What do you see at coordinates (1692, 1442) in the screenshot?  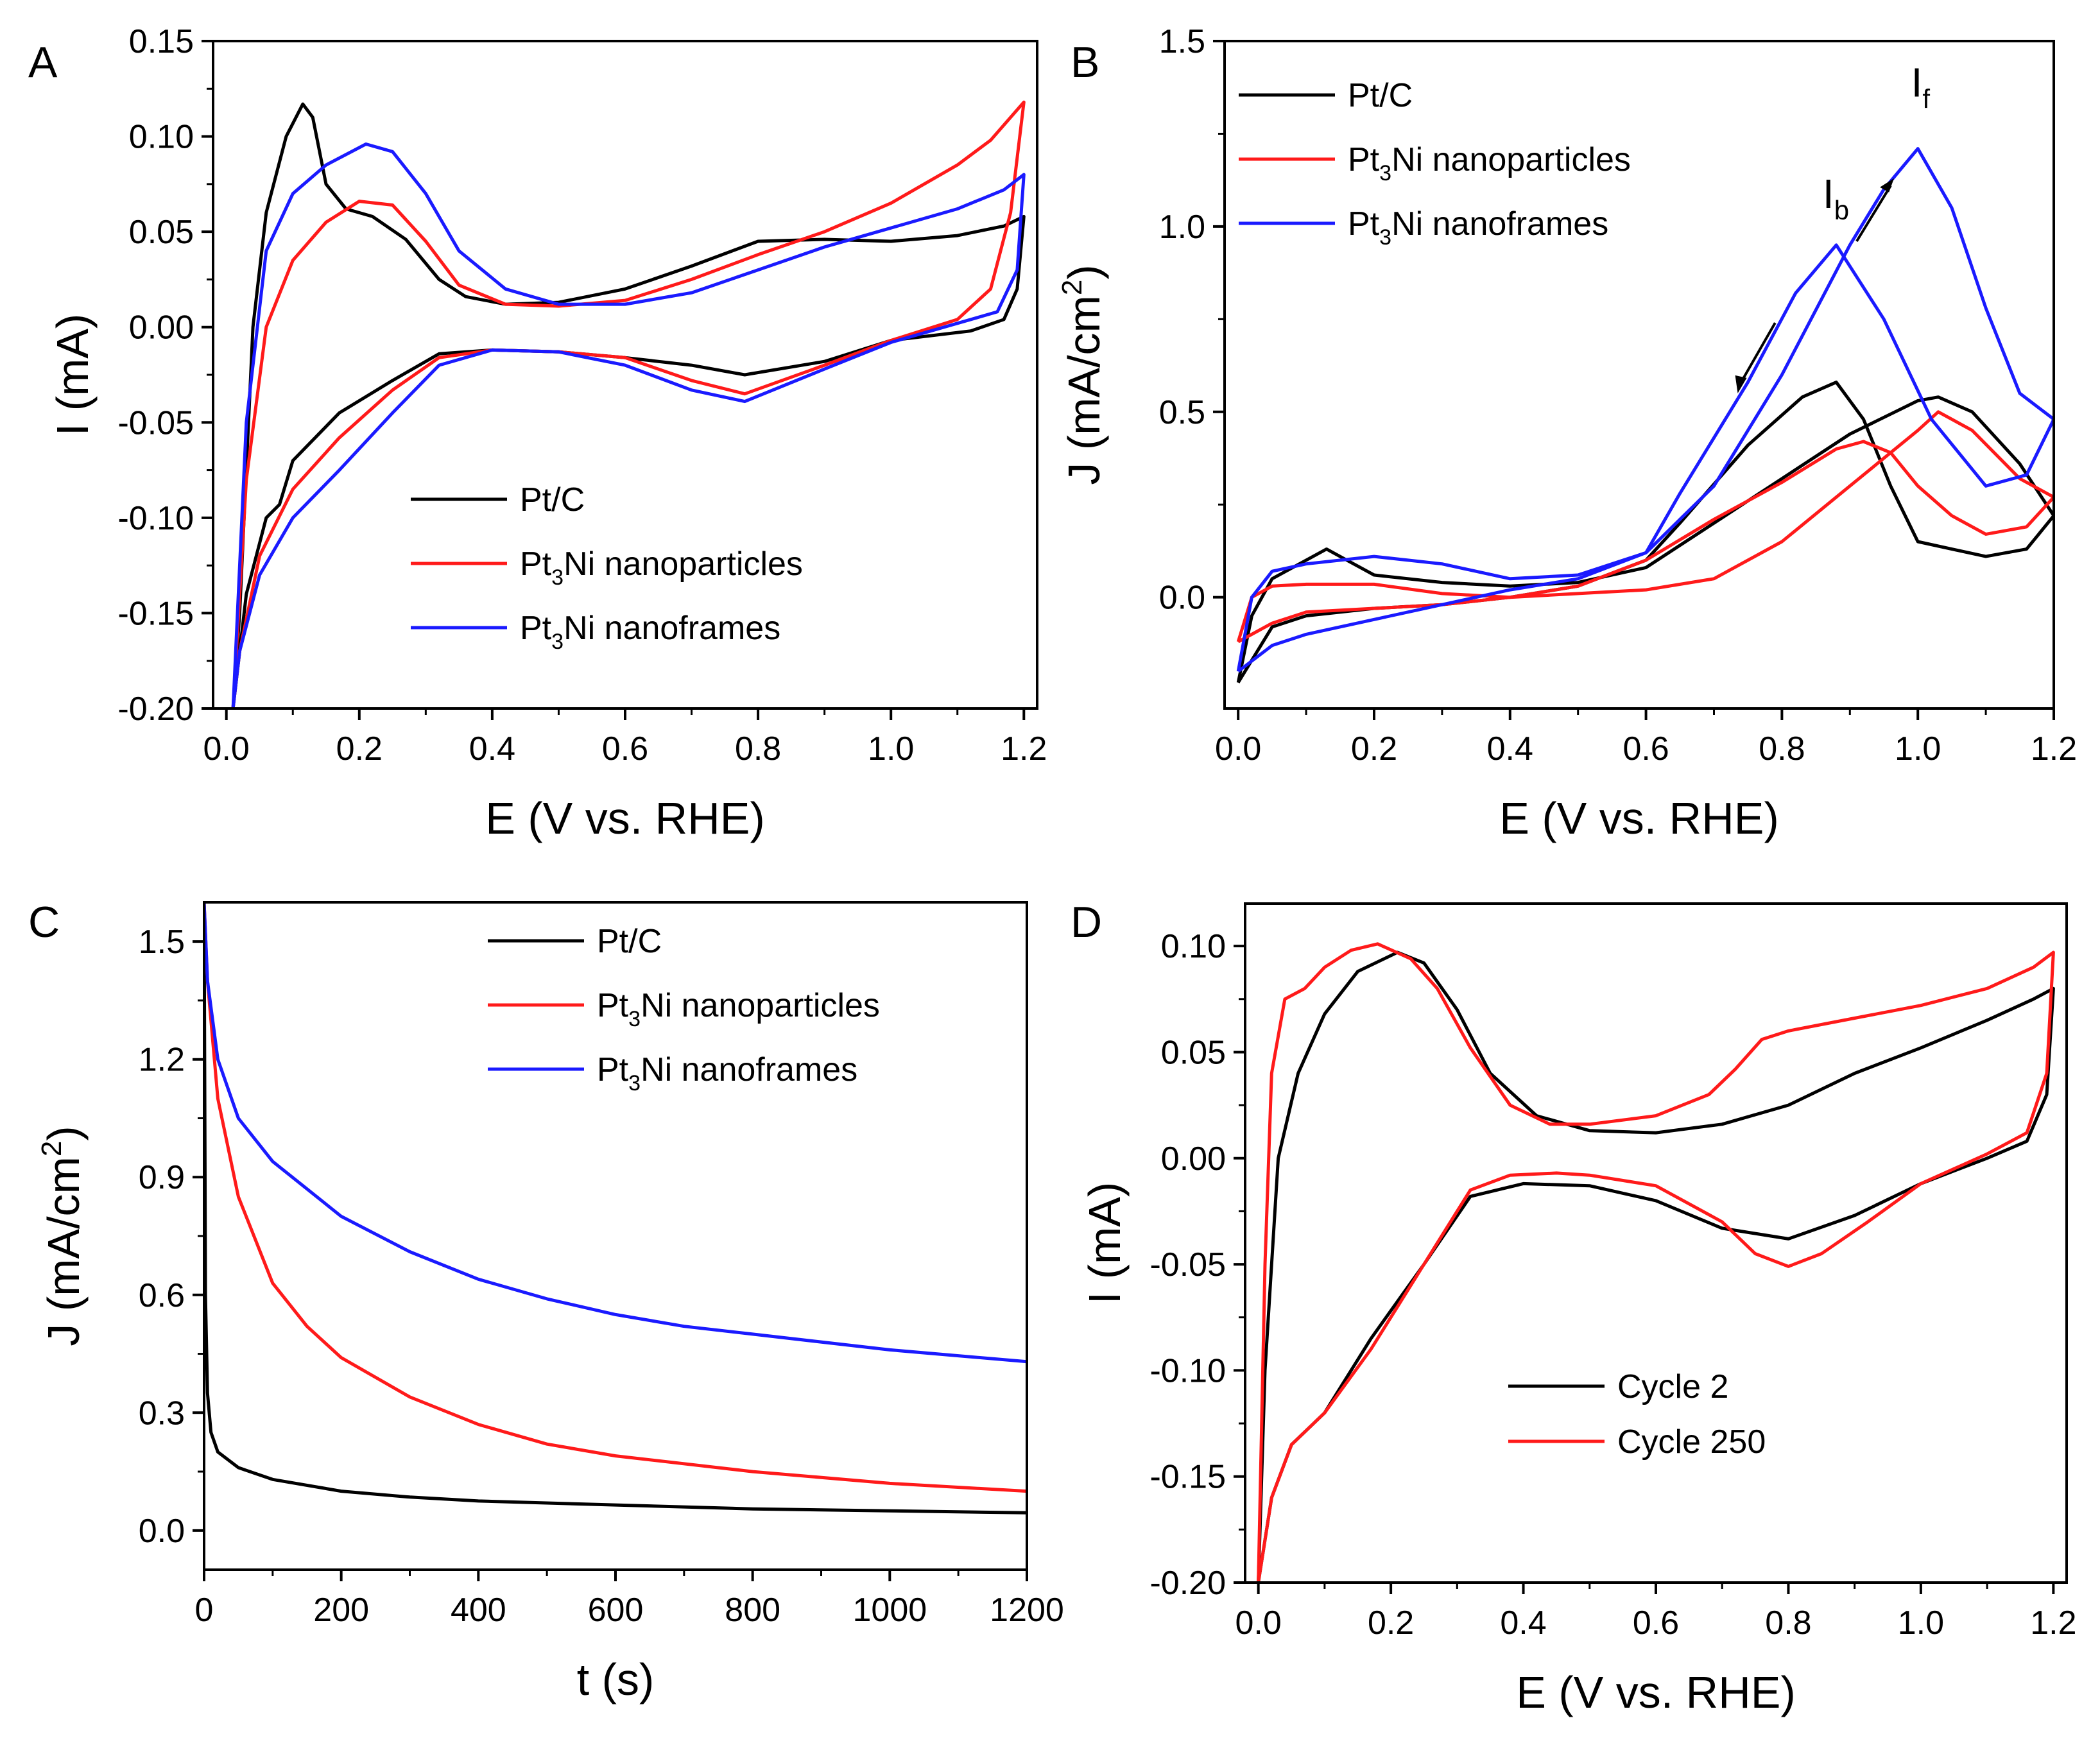 I see `legend-label-2: Cycle 250` at bounding box center [1692, 1442].